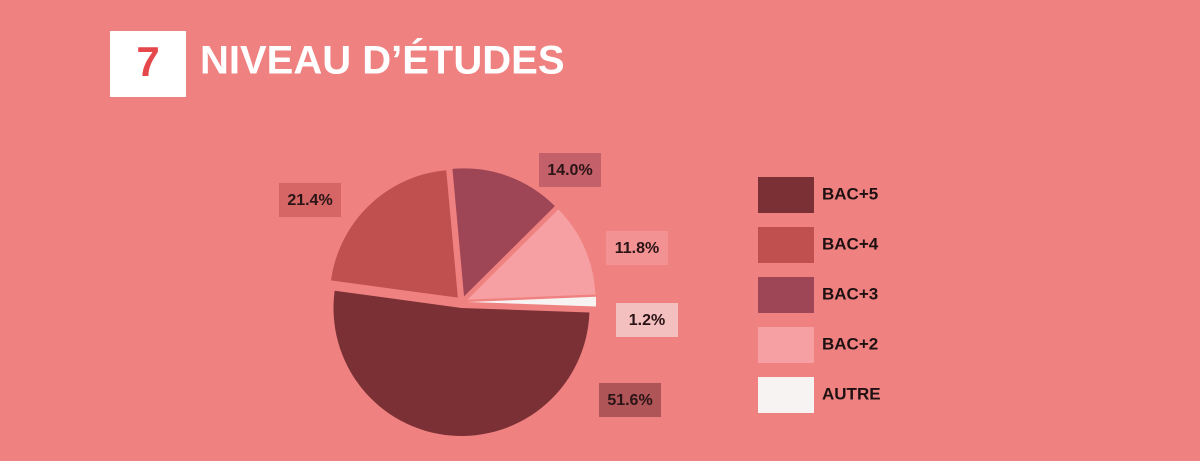 The image size is (1200, 461). I want to click on data-label: 14.0%, so click(569, 170).